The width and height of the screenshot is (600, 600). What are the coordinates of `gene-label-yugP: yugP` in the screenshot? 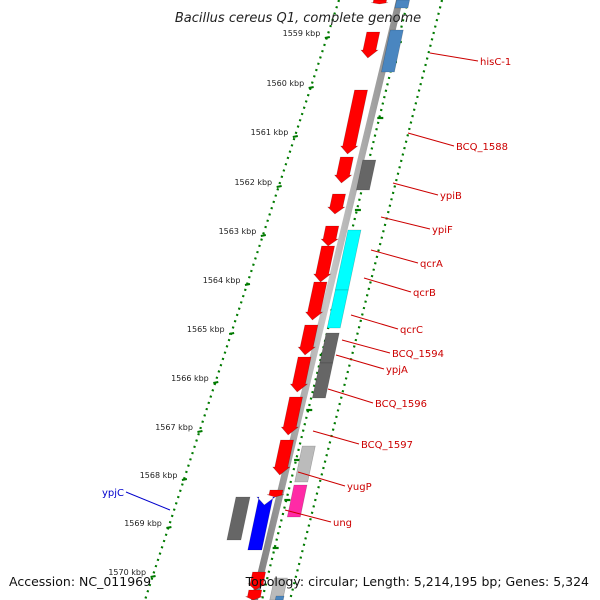 It's located at (359, 487).